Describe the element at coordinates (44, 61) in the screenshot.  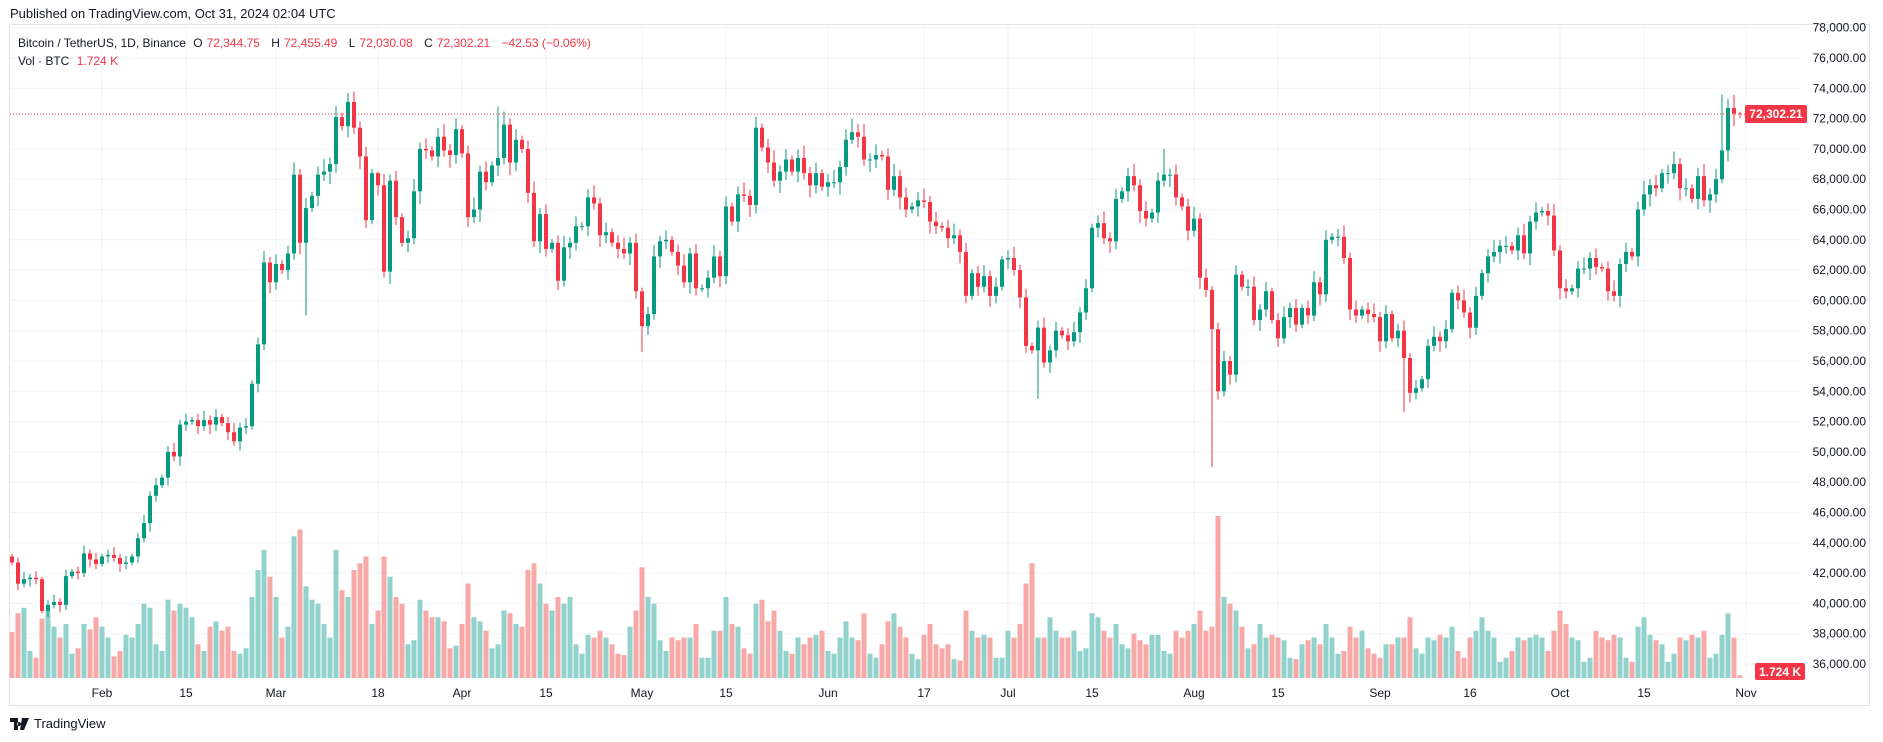
I see `volume-legend-label: Vol · BTC` at that location.